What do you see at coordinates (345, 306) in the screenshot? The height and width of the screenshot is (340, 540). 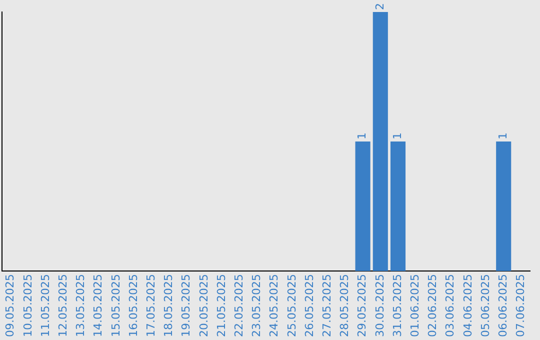 I see `x-tick-label: 28.05.2025` at bounding box center [345, 306].